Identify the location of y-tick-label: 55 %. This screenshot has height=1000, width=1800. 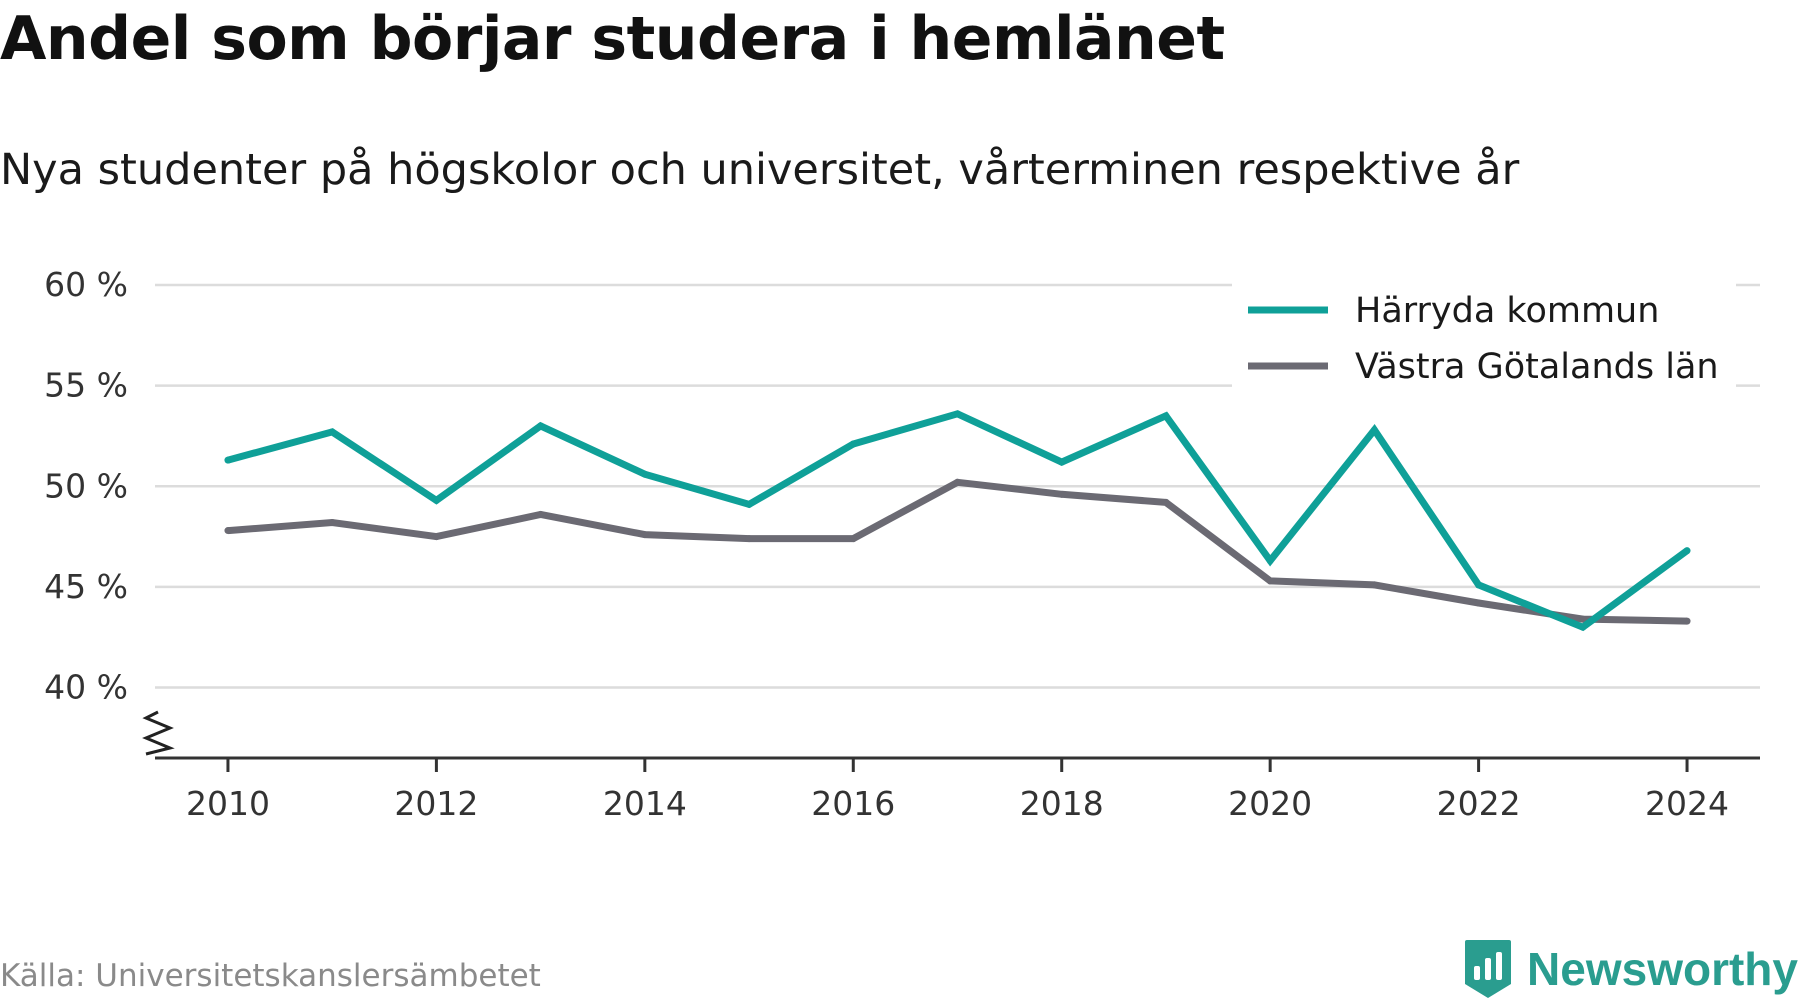
(86, 385).